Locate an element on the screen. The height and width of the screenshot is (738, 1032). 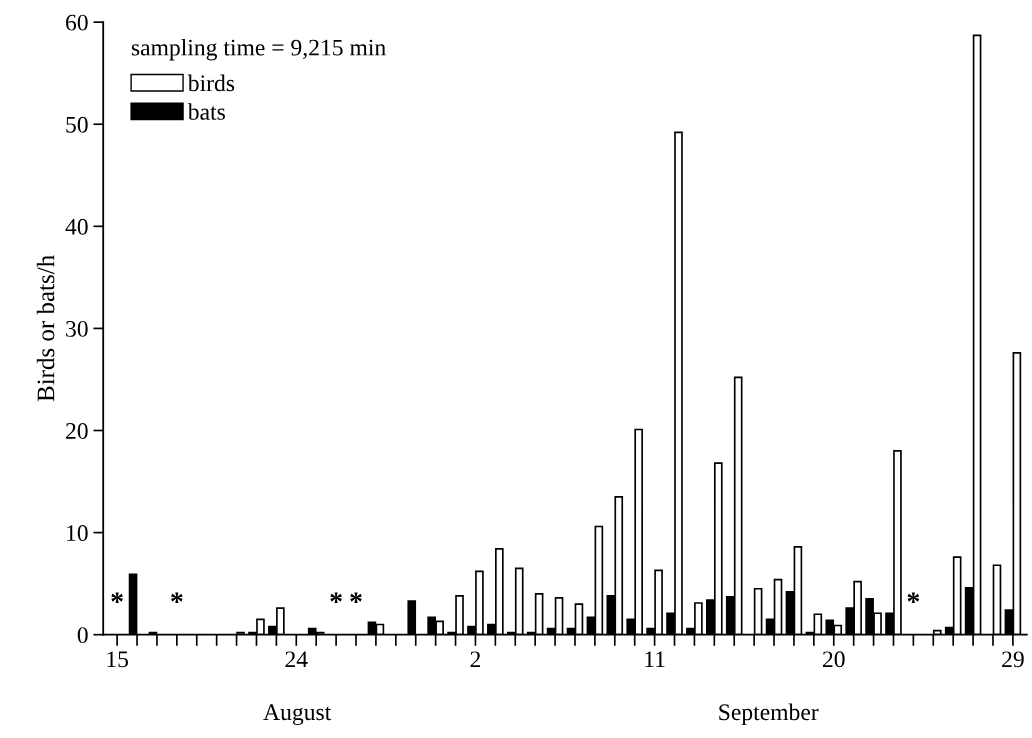
y-tick-label: 40 is located at coordinates (76, 226).